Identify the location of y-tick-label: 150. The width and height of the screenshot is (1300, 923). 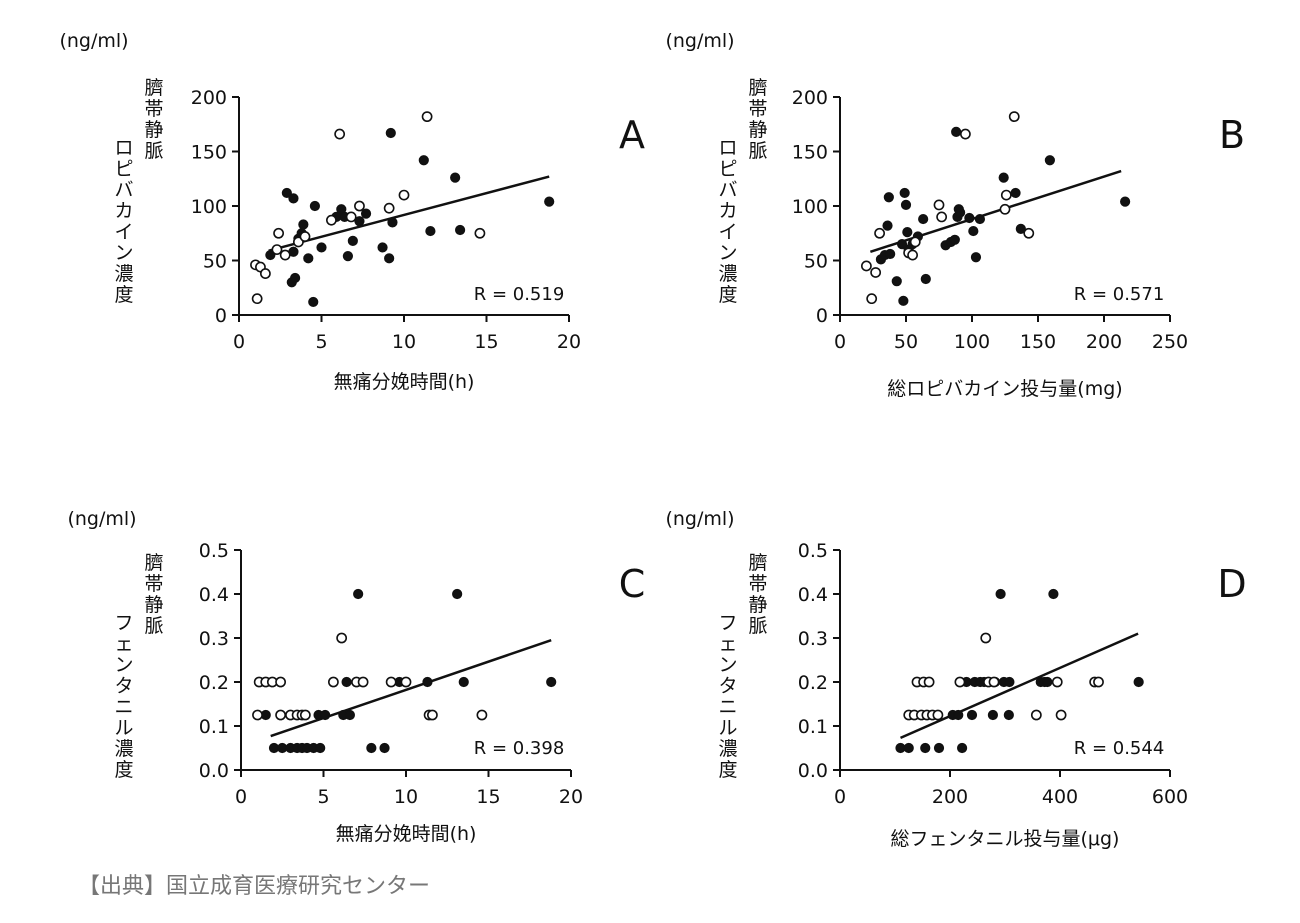
(810, 153).